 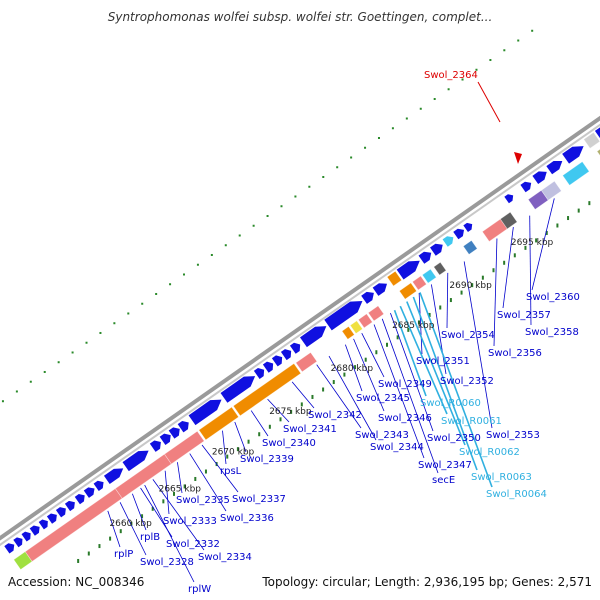 What do you see at coordinates (445, 465) in the screenshot?
I see `gene-label: Swol_2347` at bounding box center [445, 465].